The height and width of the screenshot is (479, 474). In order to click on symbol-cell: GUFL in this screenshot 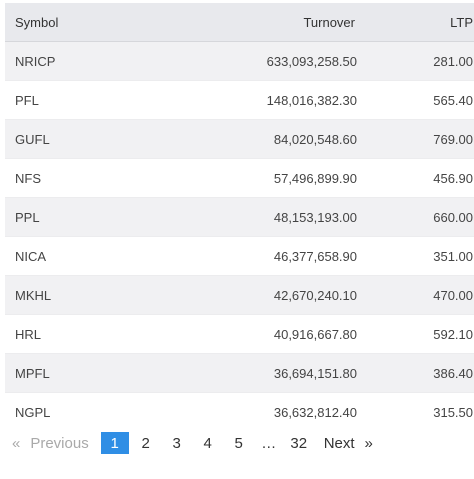, I will do `click(76, 139)`.